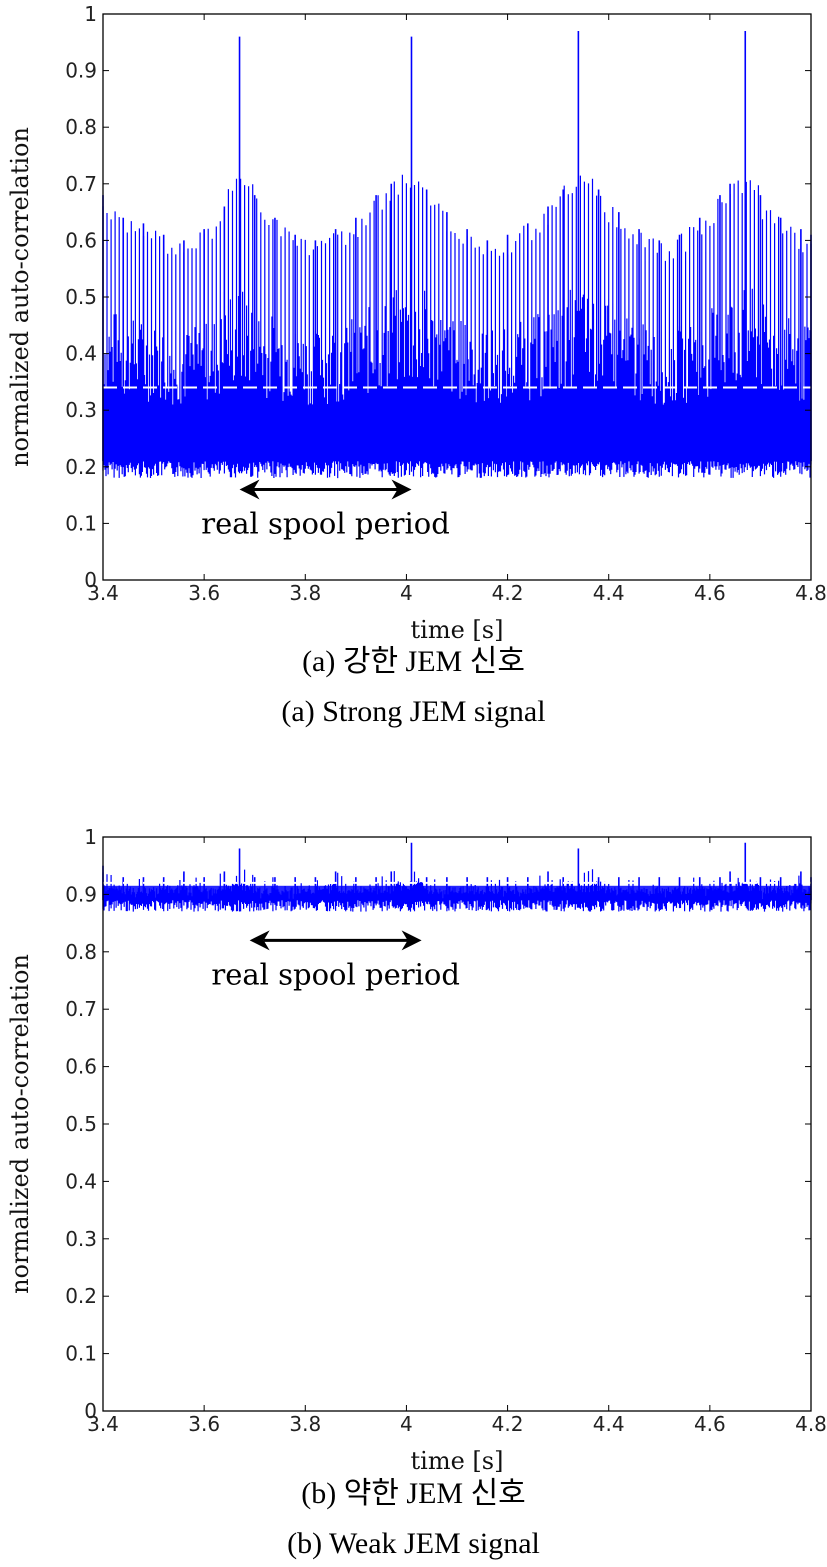  Describe the element at coordinates (413, 1543) in the screenshot. I see `caption-b-english: (b) Weak JEM signal` at that location.